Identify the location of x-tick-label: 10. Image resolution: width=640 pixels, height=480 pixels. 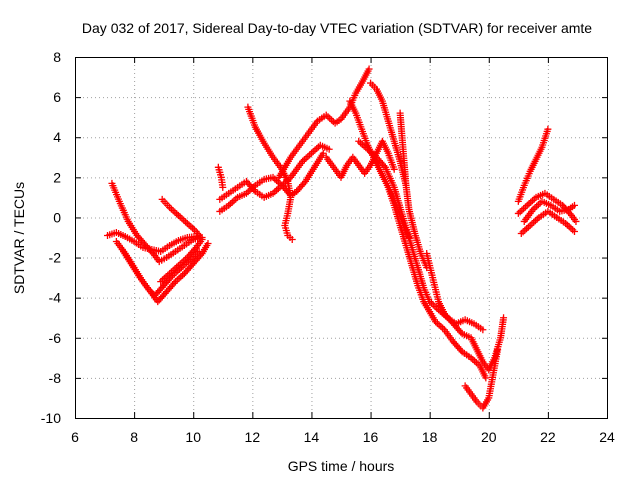
(193, 437).